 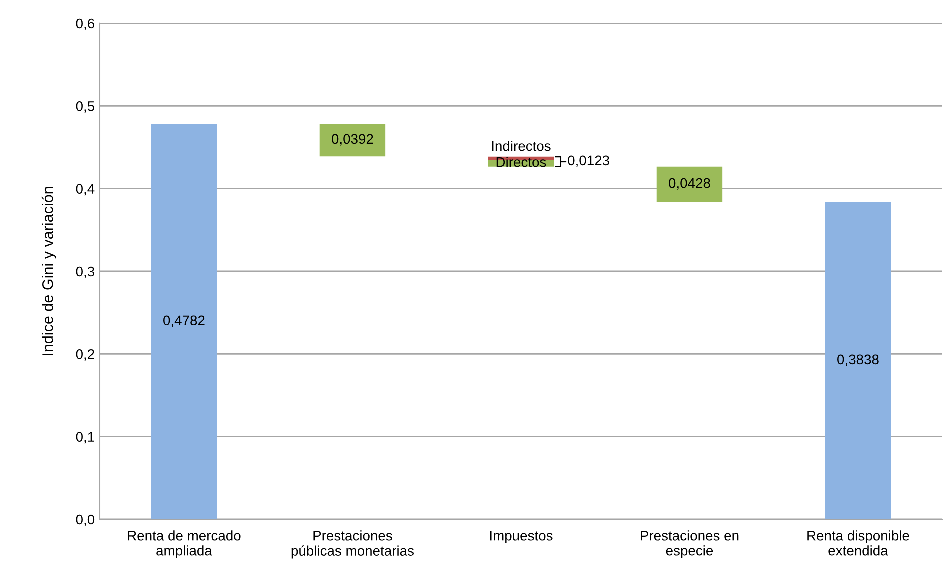 What do you see at coordinates (85, 107) in the screenshot?
I see `y-tick-label: 0,5` at bounding box center [85, 107].